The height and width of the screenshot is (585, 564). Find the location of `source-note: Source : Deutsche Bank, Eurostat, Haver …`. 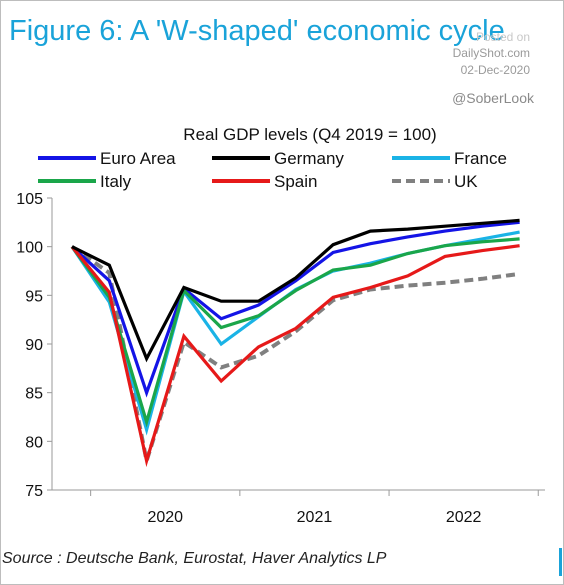

source-note: Source : Deutsche Bank, Eurostat, Haver … is located at coordinates (194, 558).